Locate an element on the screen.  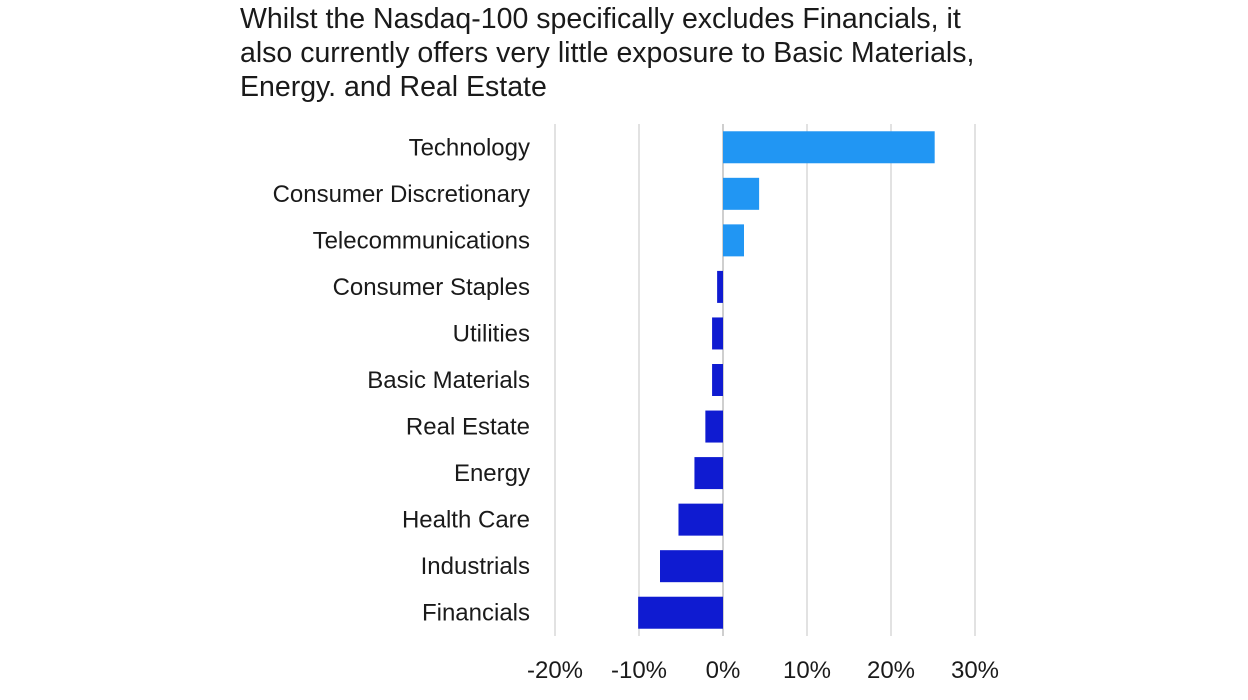
category-label: Financials is located at coordinates (476, 613).